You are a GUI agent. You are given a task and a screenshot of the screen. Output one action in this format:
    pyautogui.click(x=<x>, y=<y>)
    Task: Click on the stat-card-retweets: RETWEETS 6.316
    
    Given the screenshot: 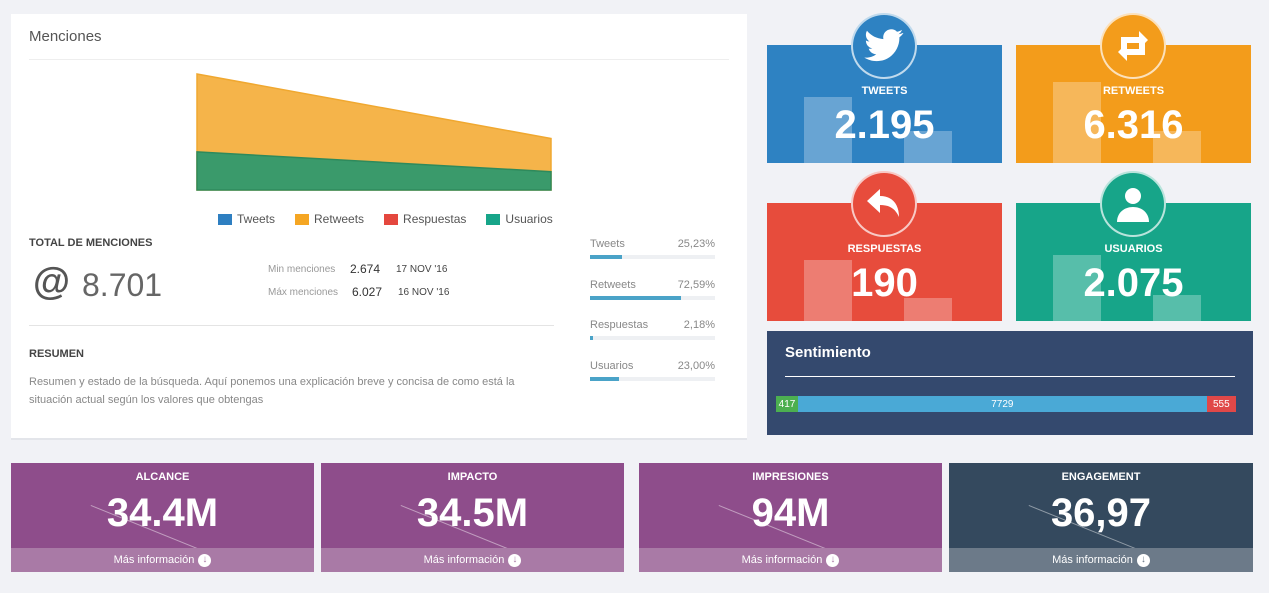 What is the action you would take?
    pyautogui.click(x=1133, y=88)
    